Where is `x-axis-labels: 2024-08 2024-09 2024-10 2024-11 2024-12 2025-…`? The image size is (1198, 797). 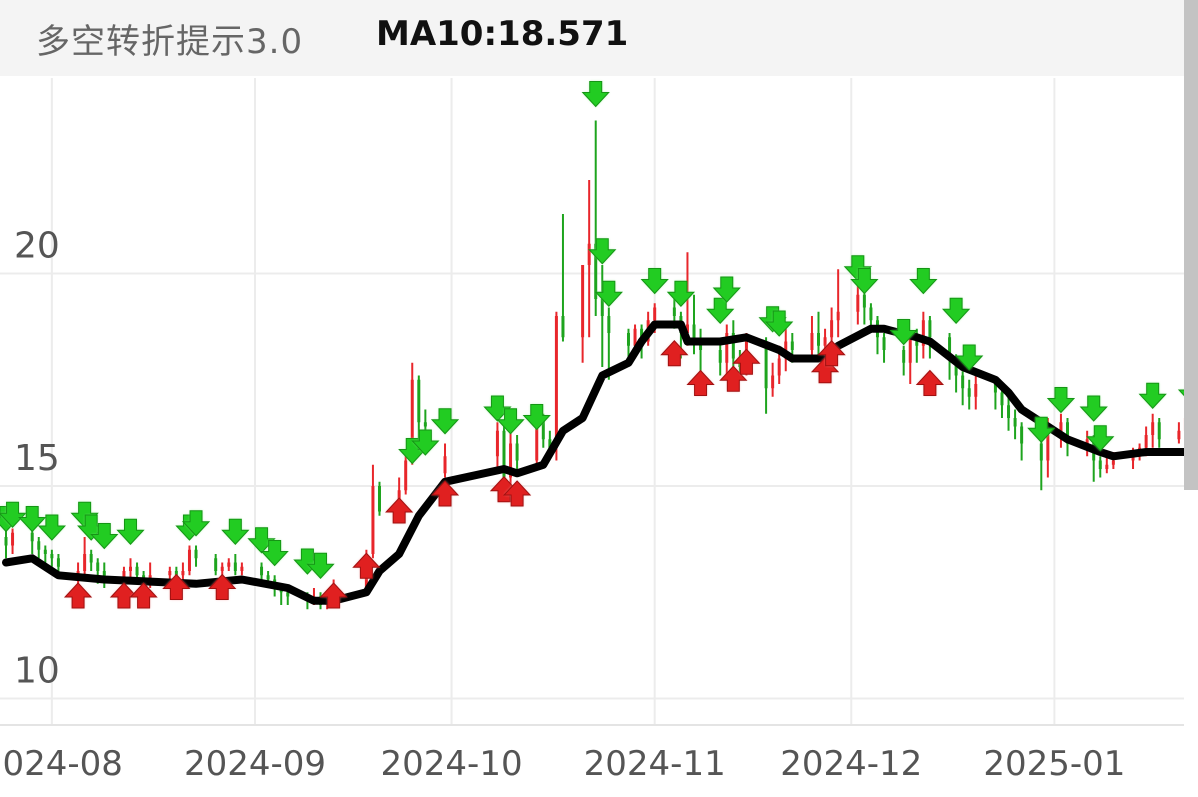 x-axis-labels: 2024-08 2024-09 2024-10 2024-11 2024-12 2025-… is located at coordinates (562, 764).